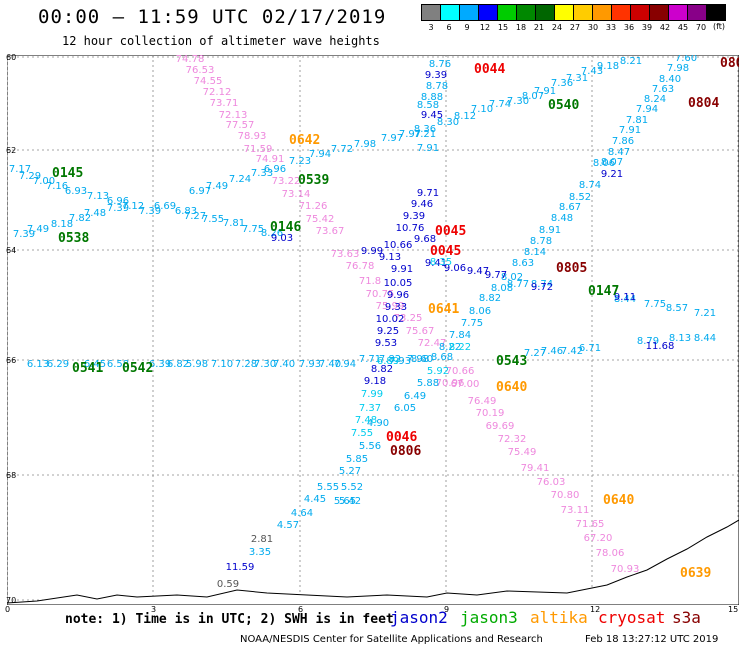  Describe the element at coordinates (571, 268) in the screenshot. I see `pass-time-label: 0805` at that location.